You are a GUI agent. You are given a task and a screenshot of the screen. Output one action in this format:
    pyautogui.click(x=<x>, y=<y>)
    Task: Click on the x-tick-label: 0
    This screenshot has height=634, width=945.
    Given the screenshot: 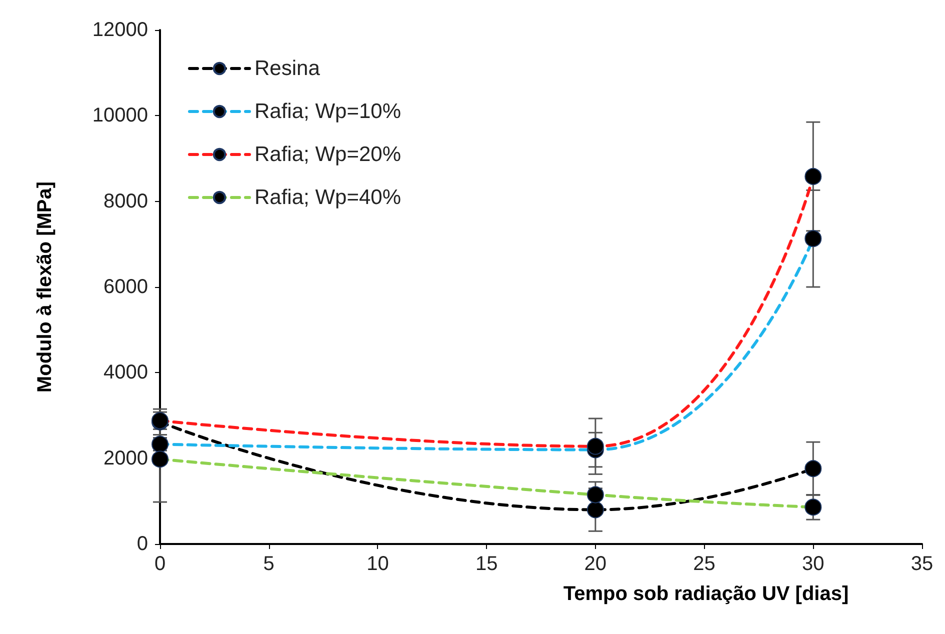 What is the action you would take?
    pyautogui.click(x=160, y=564)
    